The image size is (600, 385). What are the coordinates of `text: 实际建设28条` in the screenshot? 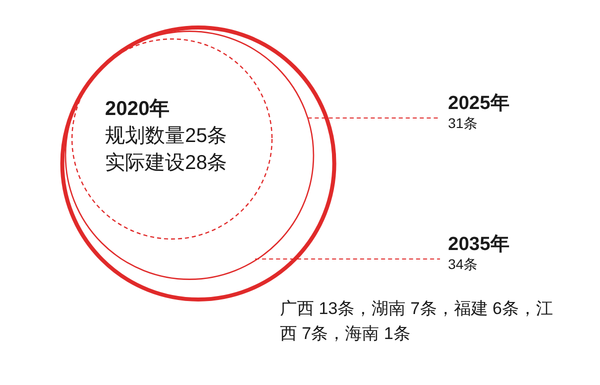 It's located at (166, 163).